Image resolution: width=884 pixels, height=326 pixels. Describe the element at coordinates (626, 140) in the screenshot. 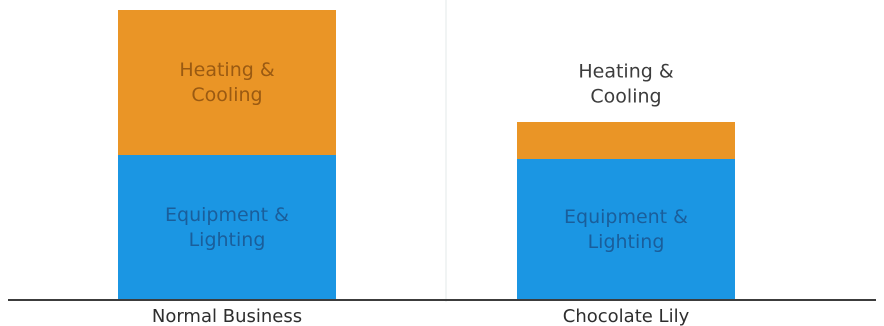

I see `bar-chocolate-lily-heating-and-cooling` at that location.